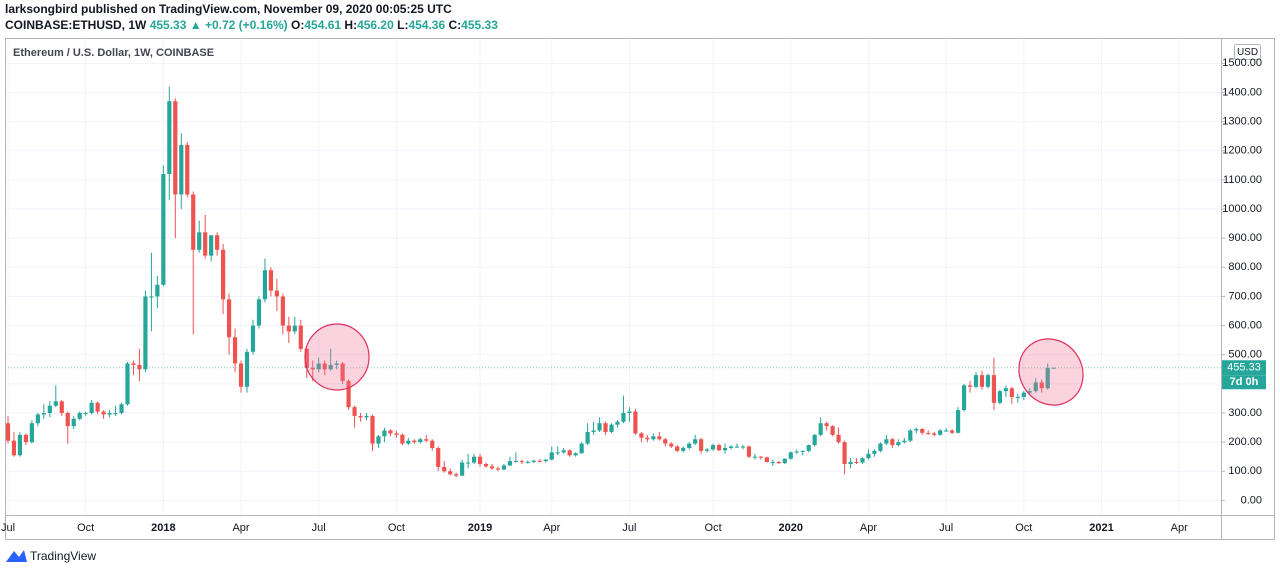  I want to click on y-tick-label: 900.00, so click(1245, 238).